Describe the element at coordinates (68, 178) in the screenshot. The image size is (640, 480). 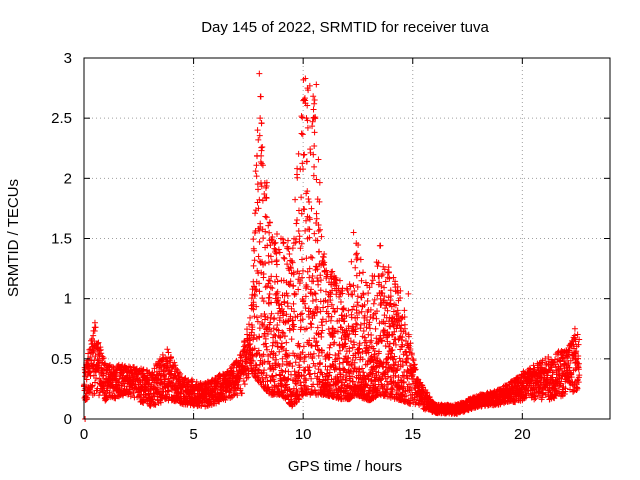
I see `y-tick-label: 2` at that location.